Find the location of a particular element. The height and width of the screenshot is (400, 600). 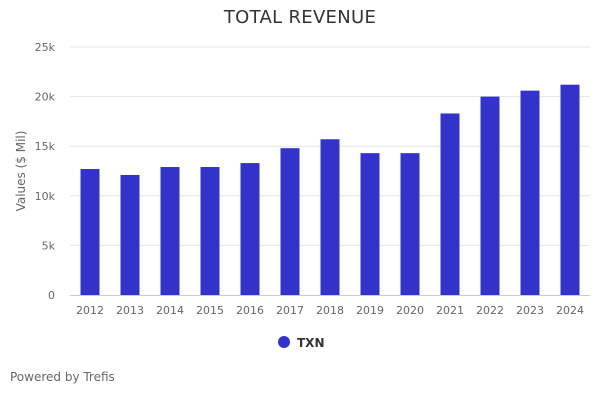

bar-2023 is located at coordinates (530, 192).